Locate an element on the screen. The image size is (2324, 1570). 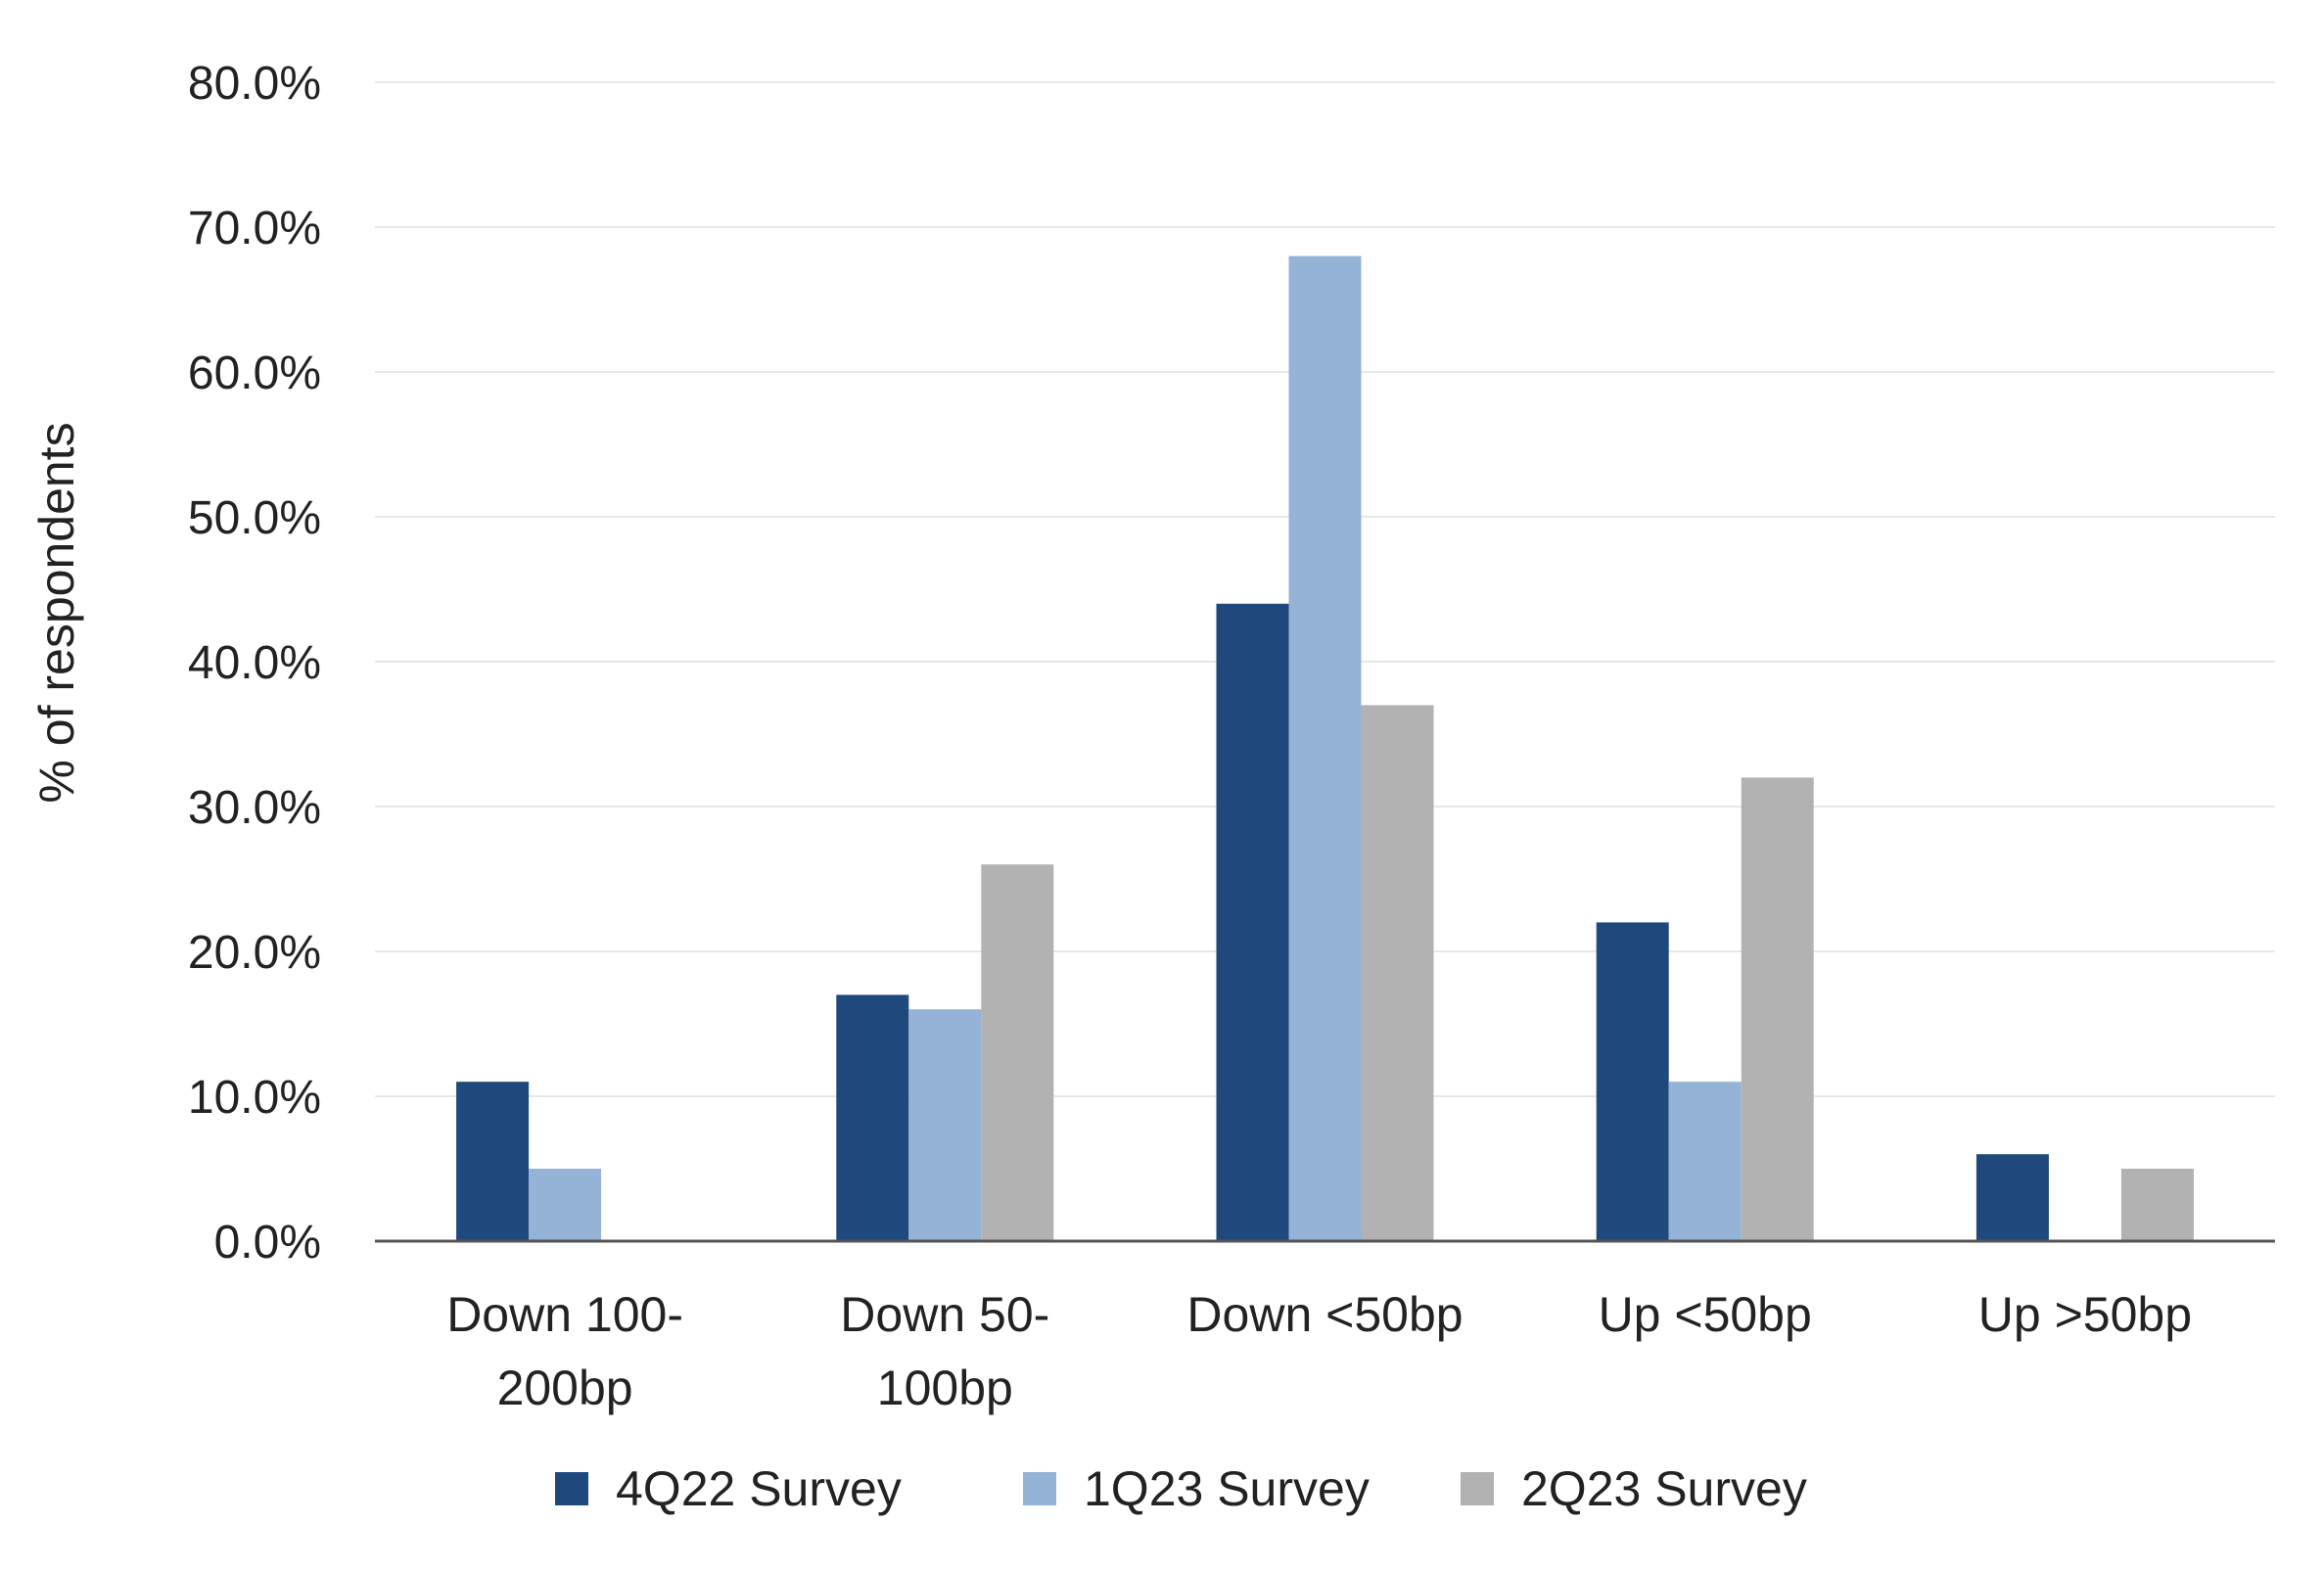
y-axis-title: % of respondents is located at coordinates (56, 613).